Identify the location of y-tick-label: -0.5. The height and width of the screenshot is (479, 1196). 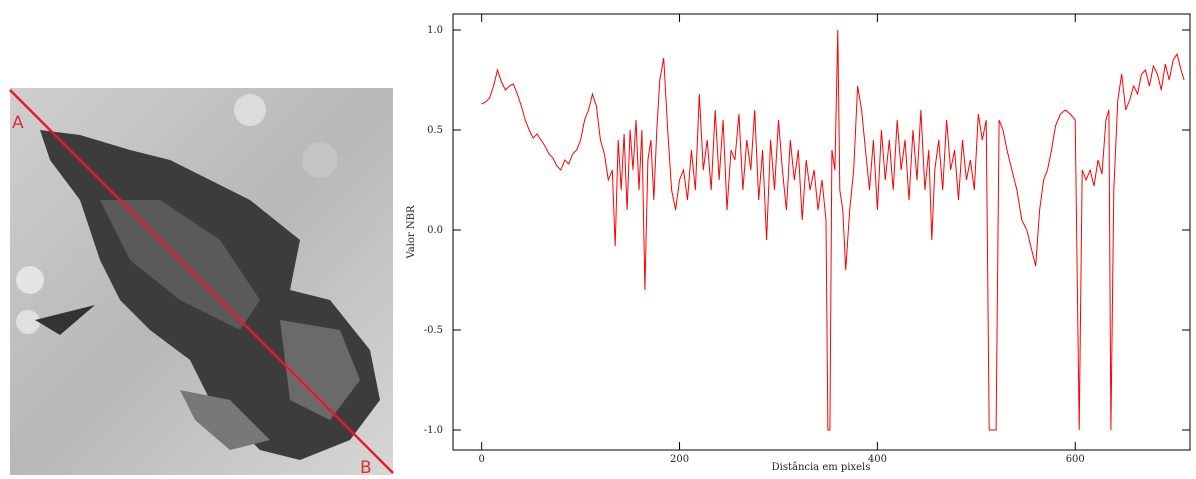
(433, 330).